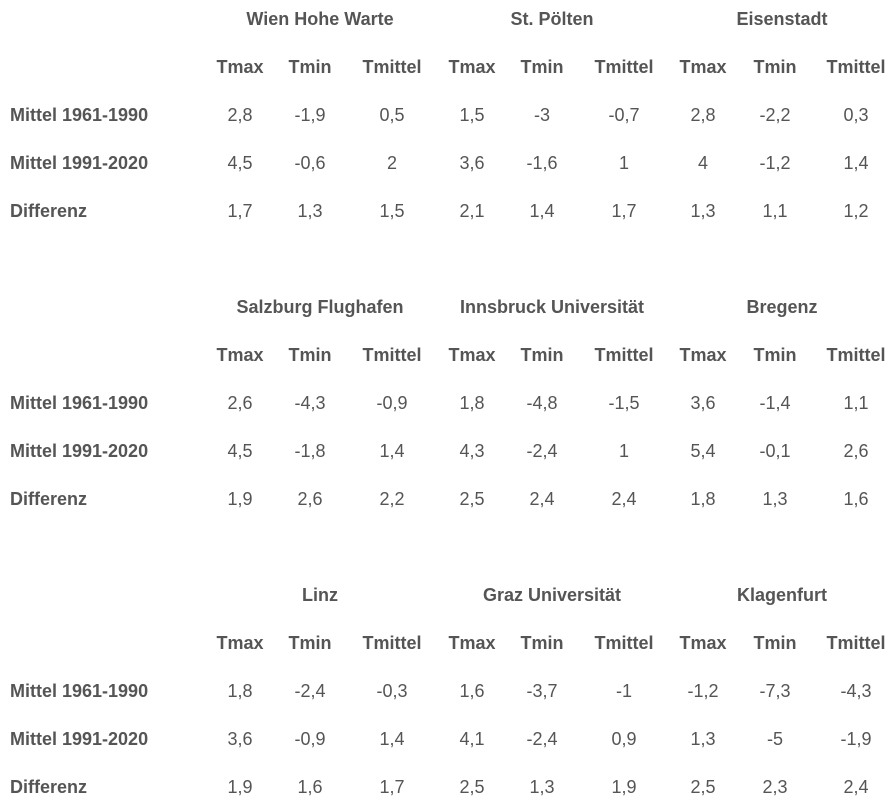  What do you see at coordinates (856, 451) in the screenshot?
I see `value-cell: 2,6` at bounding box center [856, 451].